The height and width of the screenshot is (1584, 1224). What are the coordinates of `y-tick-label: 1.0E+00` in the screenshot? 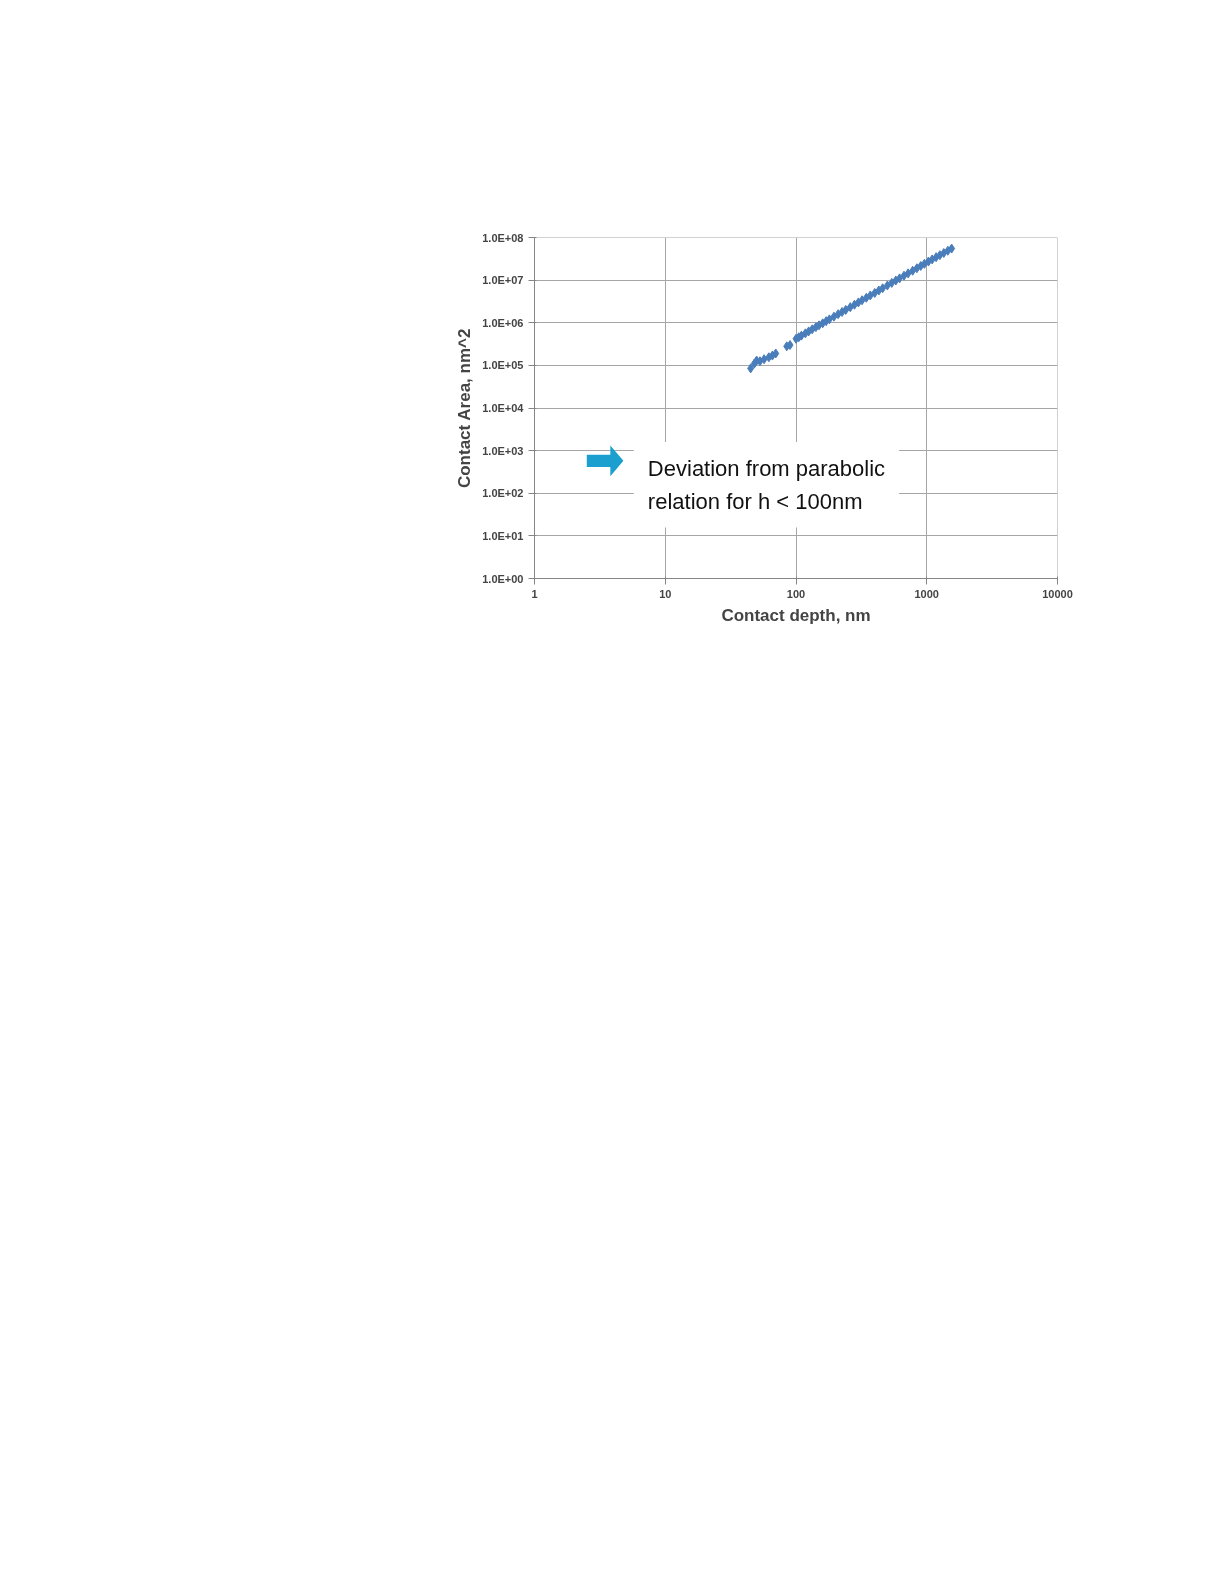 It's located at (503, 578).